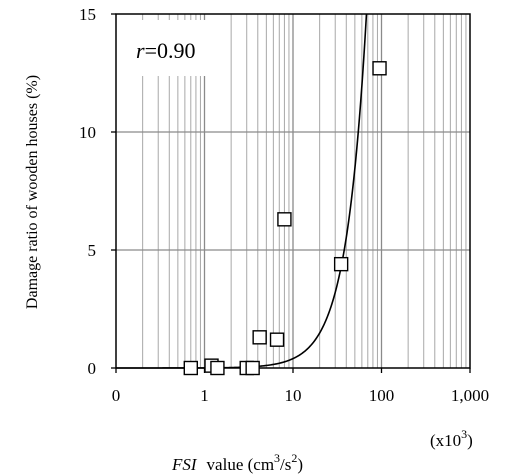  What do you see at coordinates (464, 434) in the screenshot?
I see `x-multiplier-sup: 3` at bounding box center [464, 434].